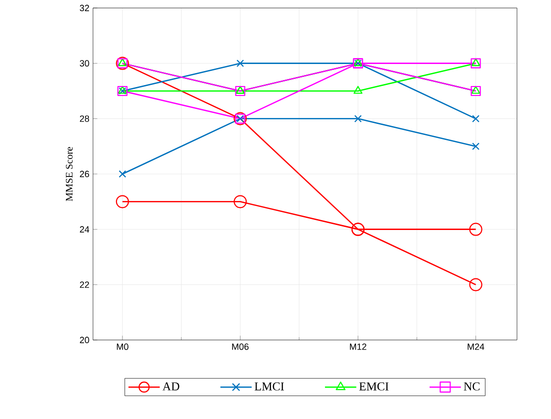 The image size is (551, 419). What do you see at coordinates (85, 174) in the screenshot?
I see `y-tick-label: 26` at bounding box center [85, 174].